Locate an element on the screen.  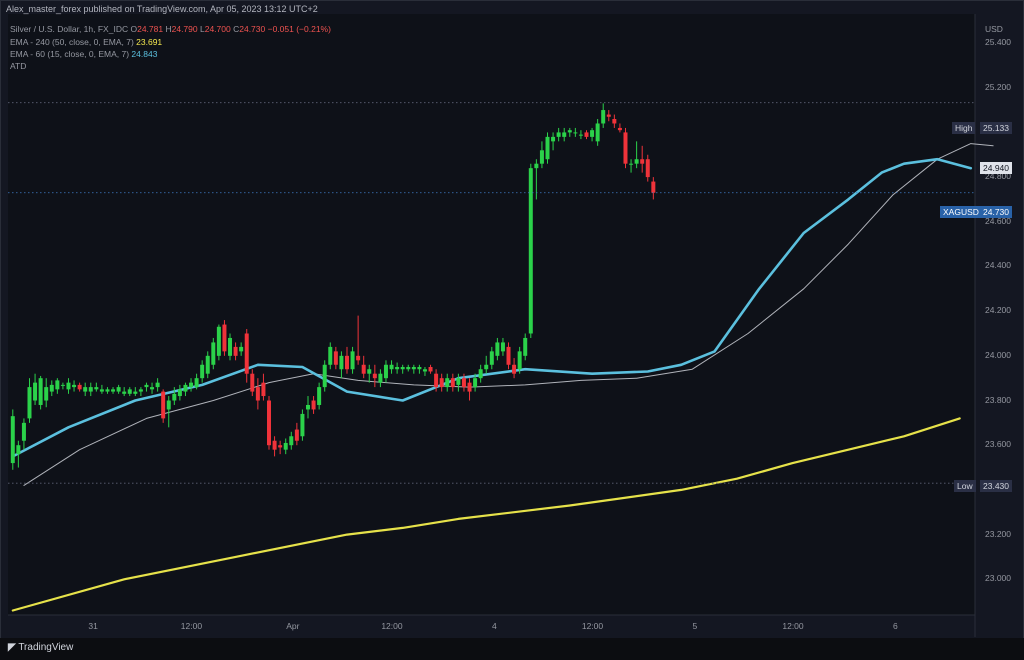
open-label: O is located at coordinates (134, 29).